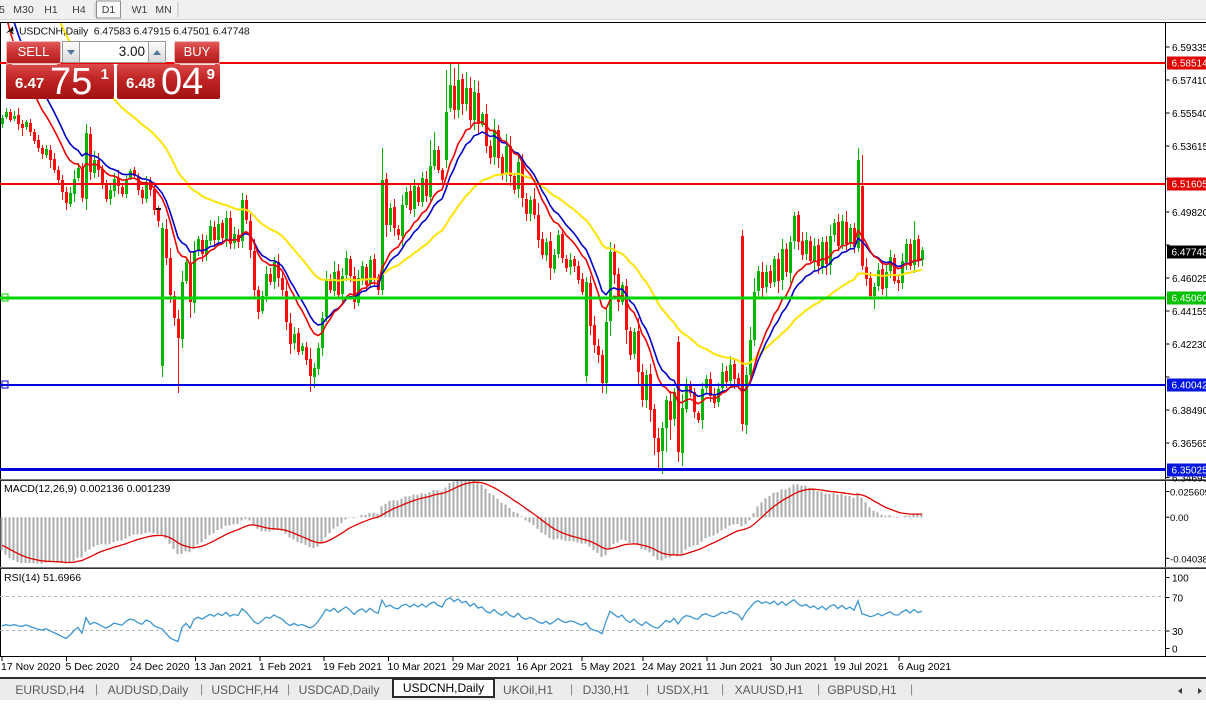 The height and width of the screenshot is (705, 1206). I want to click on svg-text: 17 Nov 2020, so click(31, 667).